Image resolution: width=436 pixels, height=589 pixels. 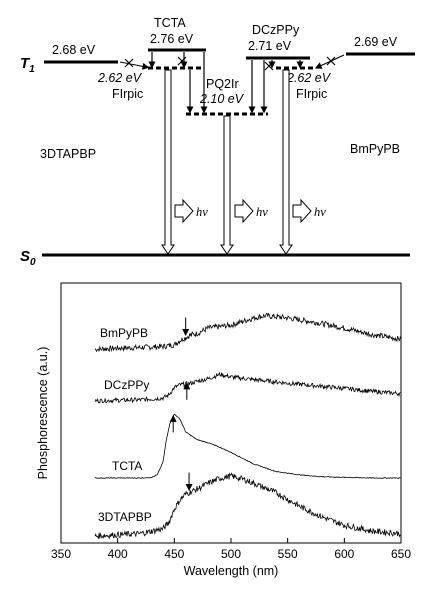 I want to click on emission-arrow-firpic-right, so click(x=286, y=162).